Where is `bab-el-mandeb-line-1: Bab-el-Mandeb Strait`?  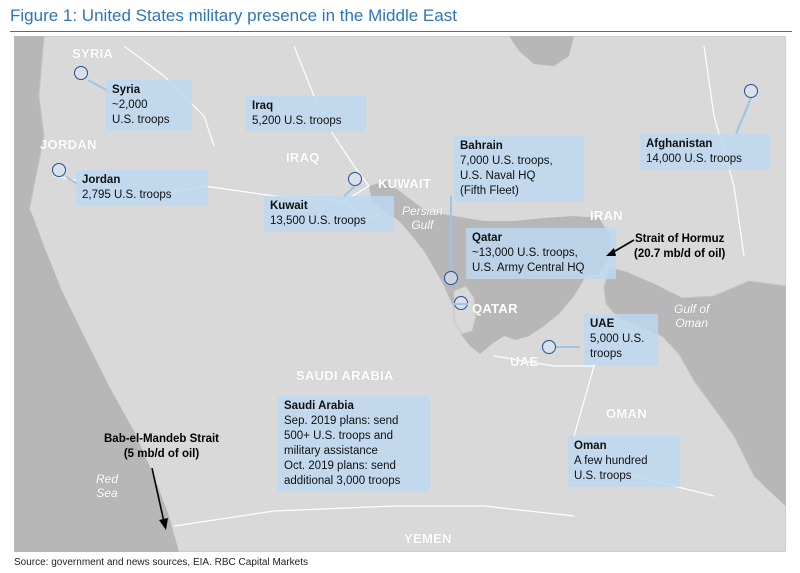
bab-el-mandeb-line-1: Bab-el-Mandeb Strait is located at coordinates (162, 439).